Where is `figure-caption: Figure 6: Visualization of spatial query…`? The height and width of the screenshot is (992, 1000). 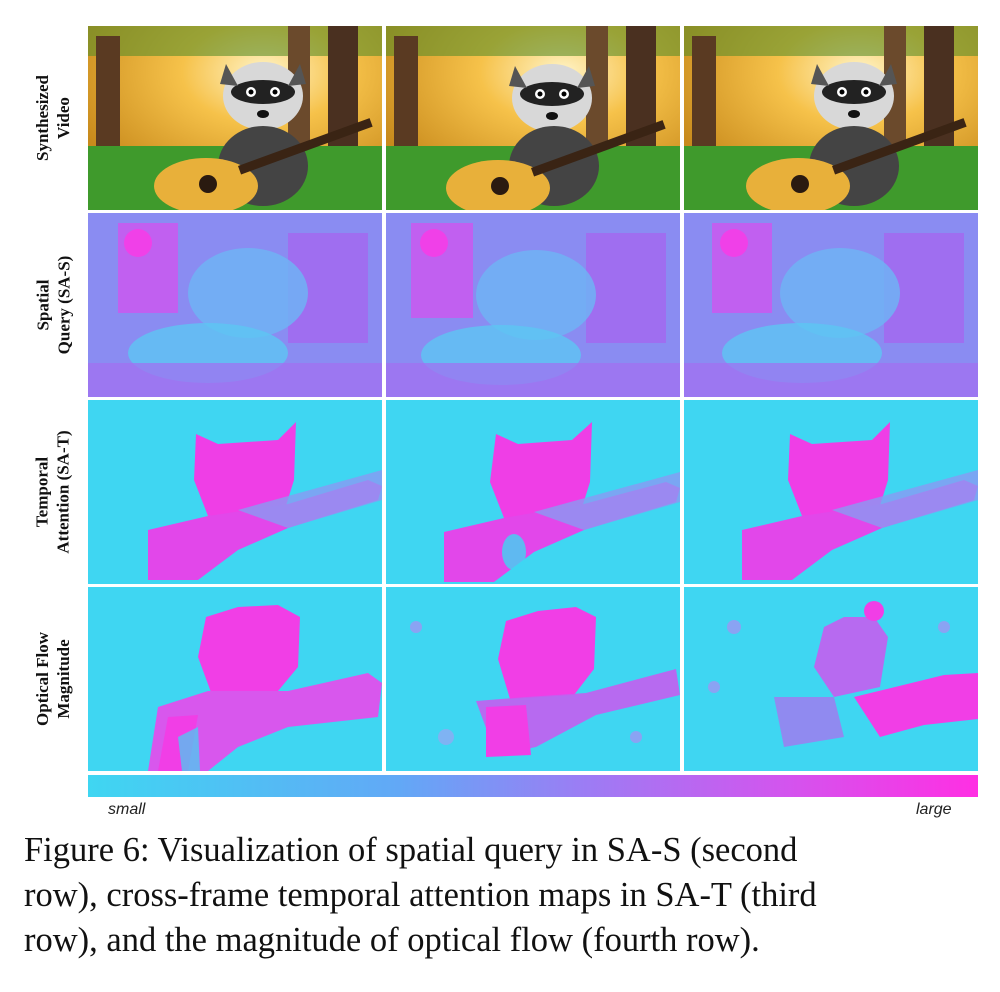
figure-caption: Figure 6: Visualization of spatial query… is located at coordinates (504, 895).